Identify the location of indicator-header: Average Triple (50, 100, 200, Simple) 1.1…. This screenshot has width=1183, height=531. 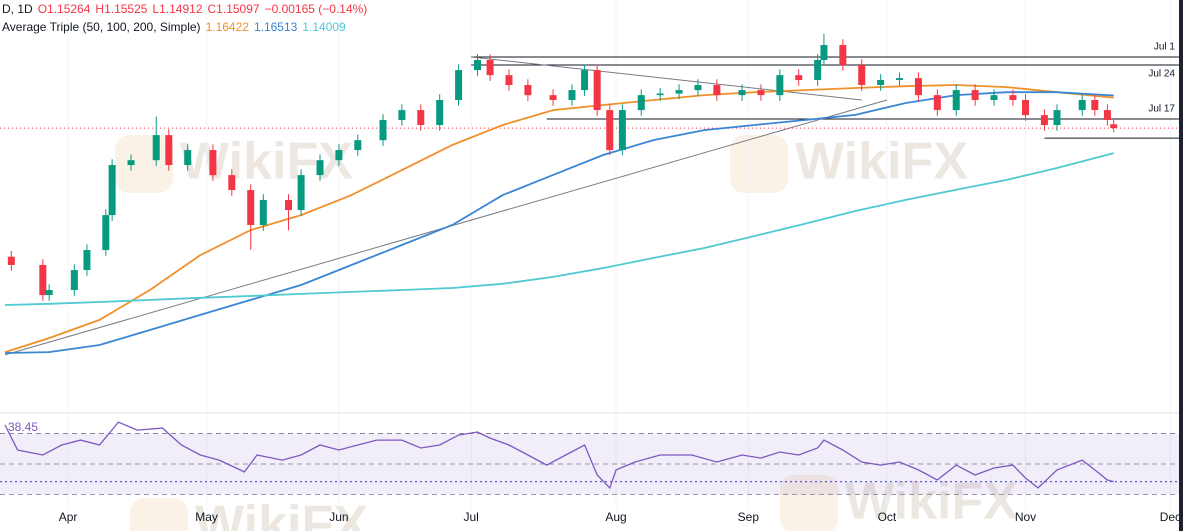
(179, 27).